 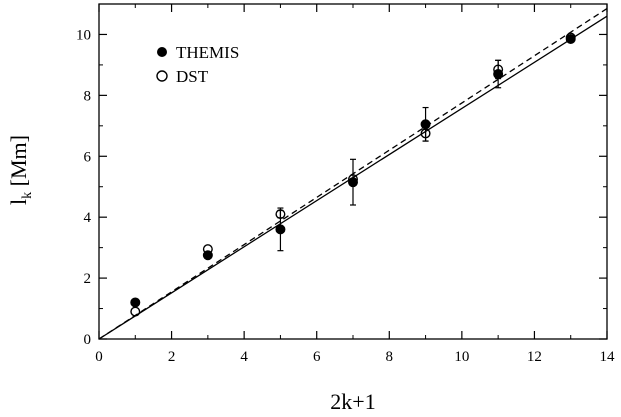 What do you see at coordinates (88, 218) in the screenshot?
I see `y-tick-label: 4` at bounding box center [88, 218].